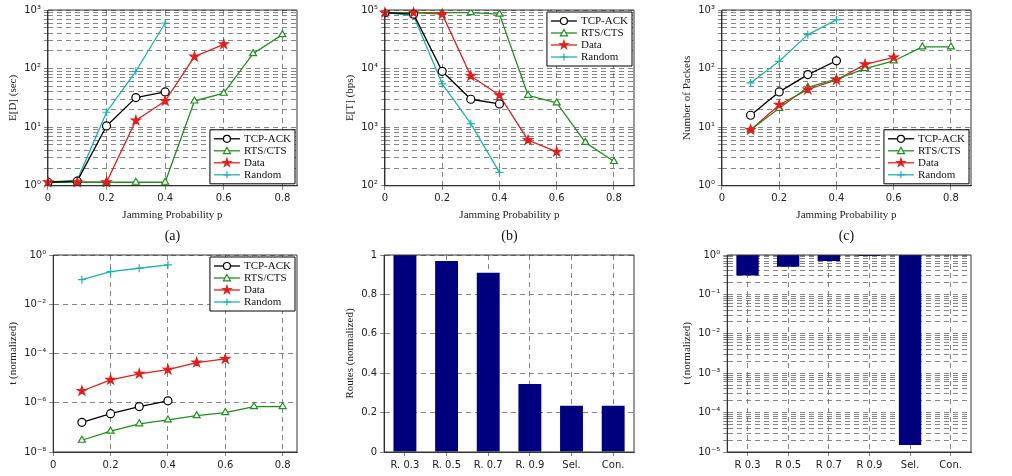  I want to click on y-tick-label: 0.4, so click(369, 372).